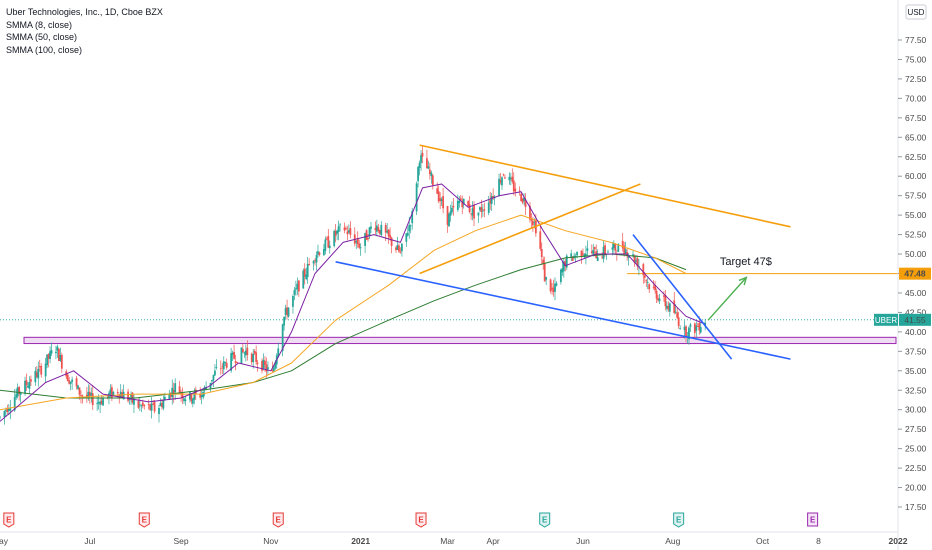 The image size is (932, 550). I want to click on time-axis: May Jul Sep Nov 2021 Mar Apr Jun Aug Oct 8 2022, so click(454, 538).